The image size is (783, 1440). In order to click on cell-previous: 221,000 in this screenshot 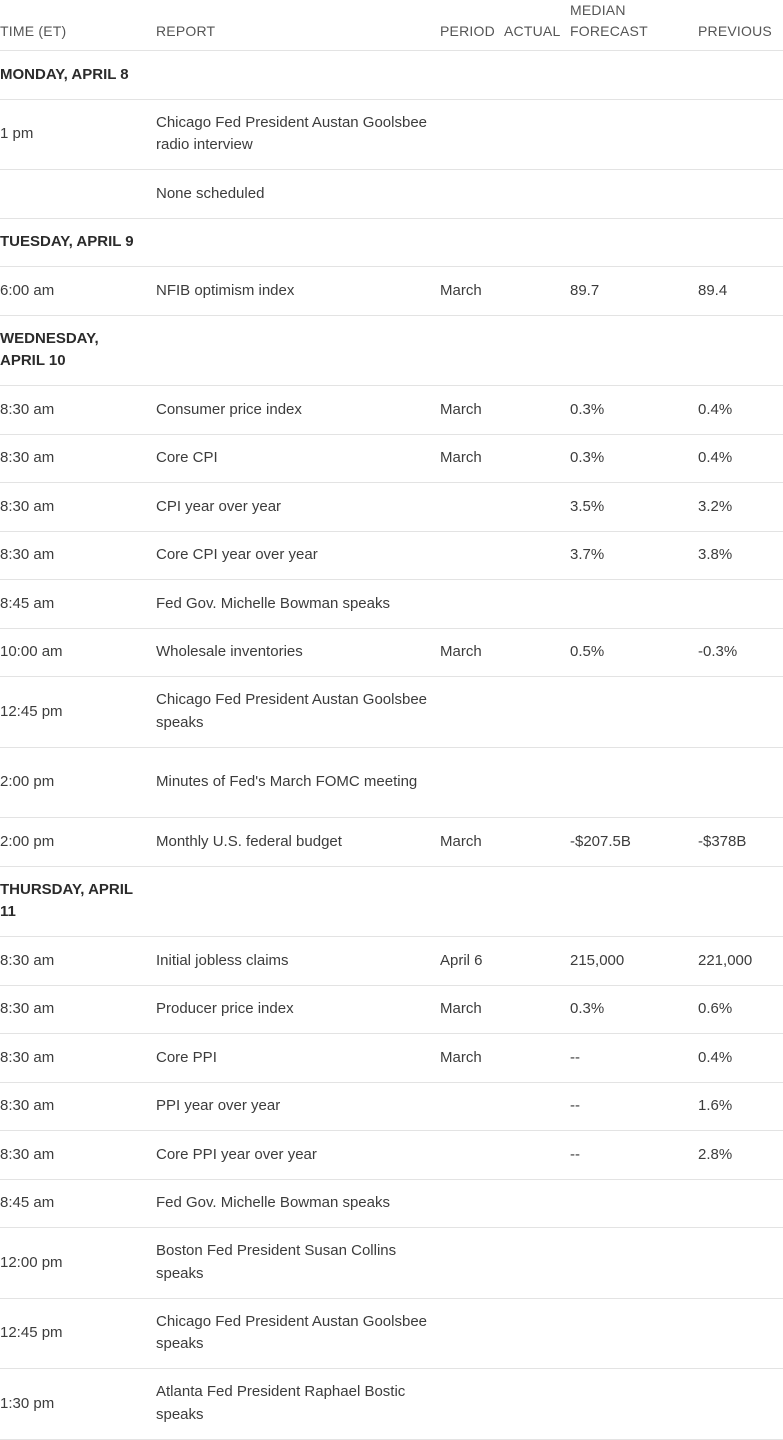, I will do `click(740, 961)`.